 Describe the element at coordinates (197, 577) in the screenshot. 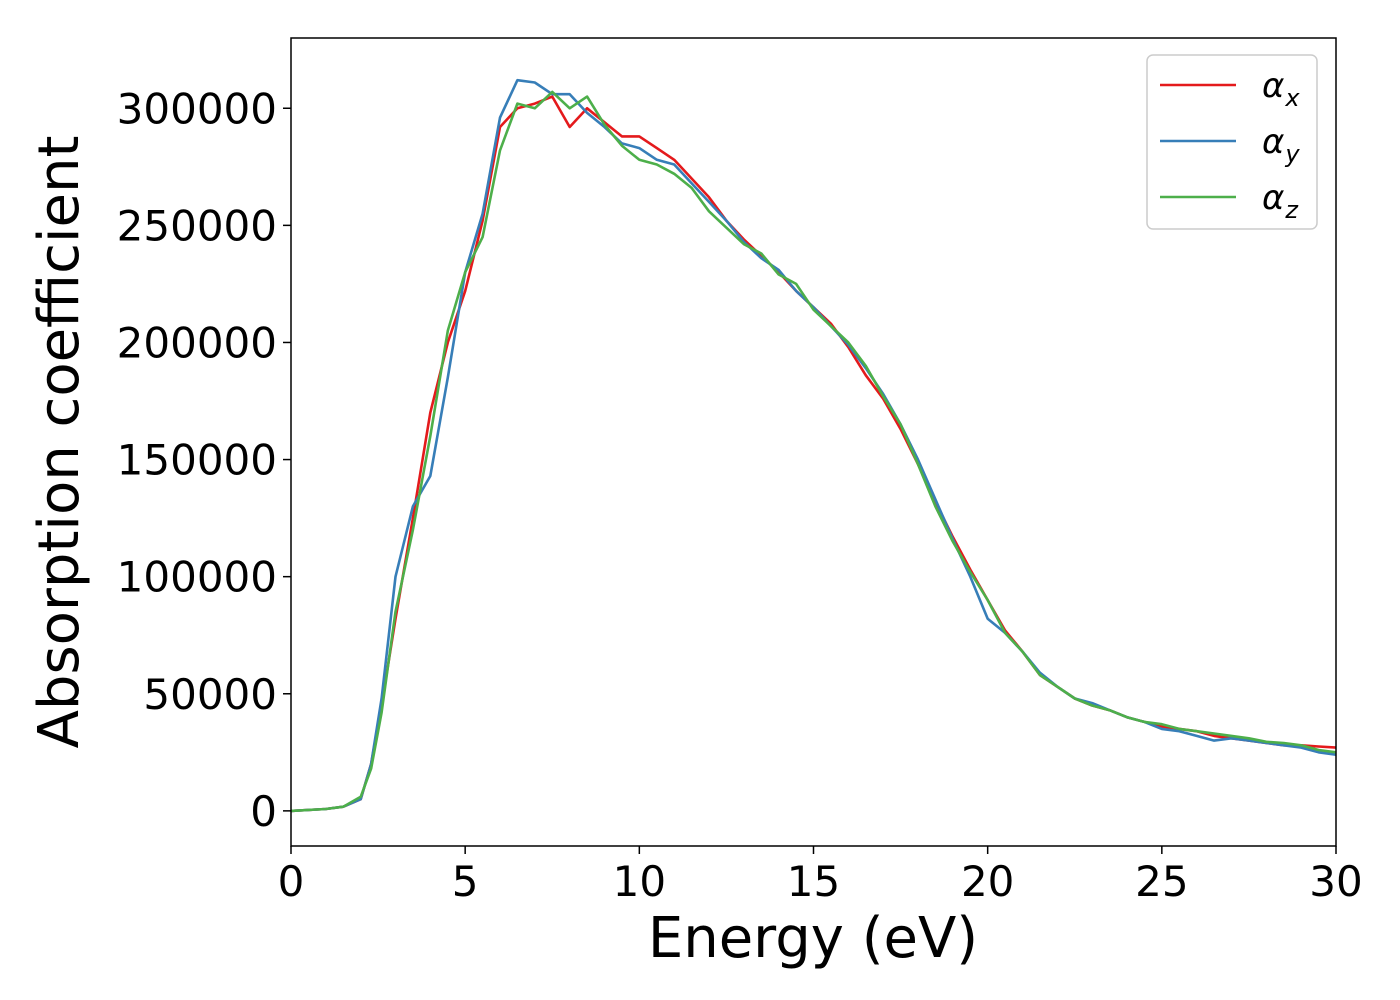

I see `y-tick-label: 100000` at that location.